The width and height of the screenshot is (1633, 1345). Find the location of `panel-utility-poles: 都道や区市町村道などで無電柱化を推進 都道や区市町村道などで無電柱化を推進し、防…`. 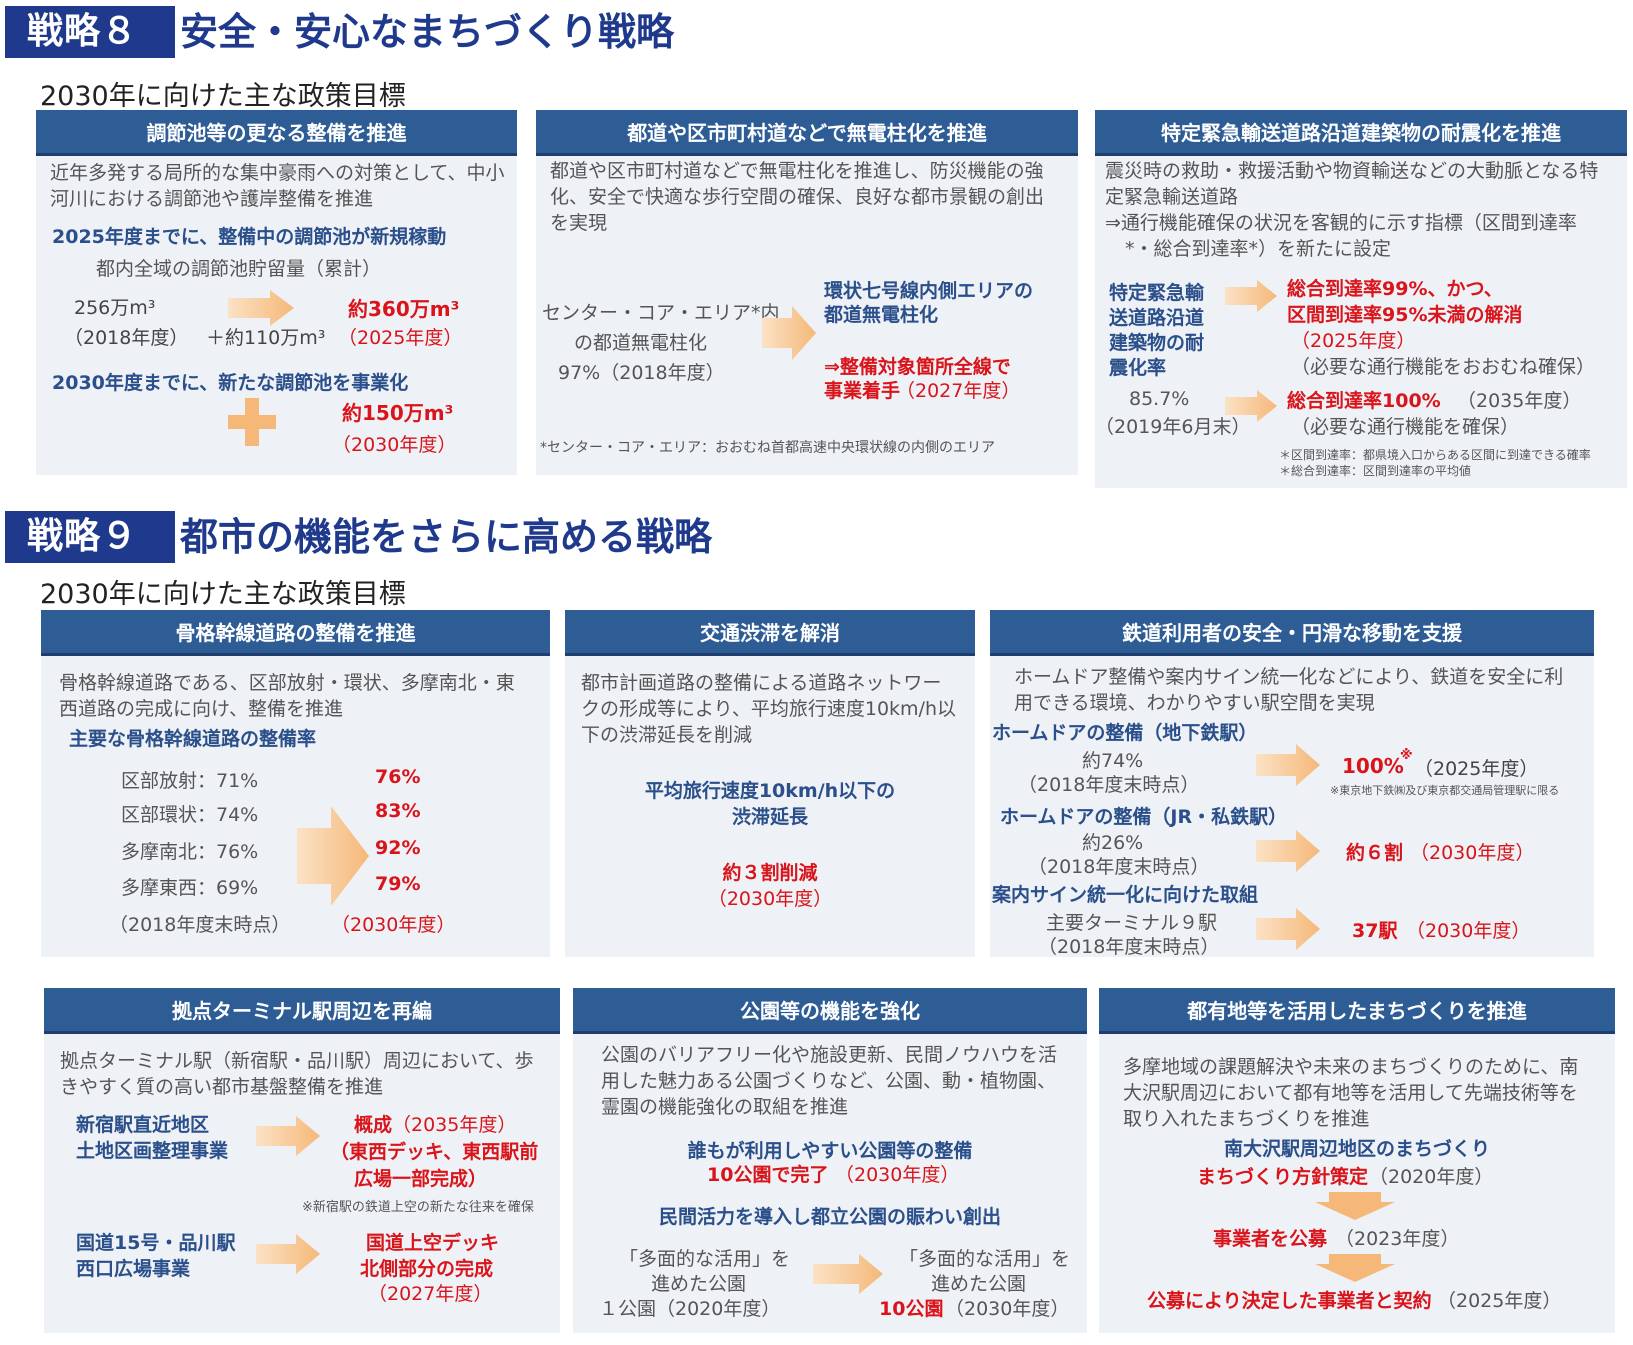

panel-utility-poles: 都道や区市町村道などで無電柱化を推進 都道や区市町村道などで無電柱化を推進し、防… is located at coordinates (807, 292).